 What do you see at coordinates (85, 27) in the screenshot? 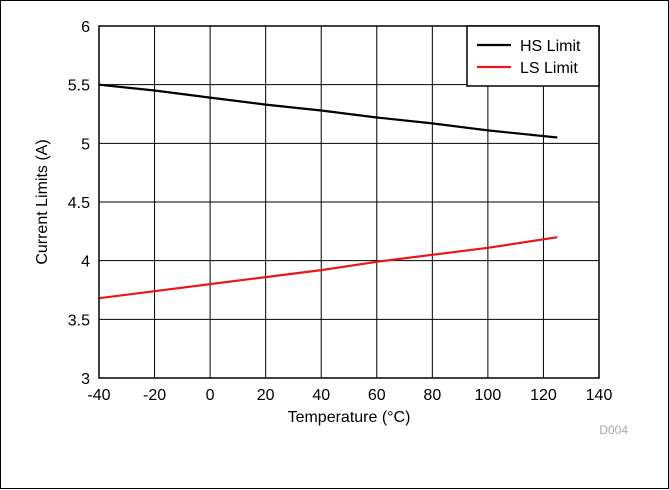
I see `y-tick-label: 6` at bounding box center [85, 27].